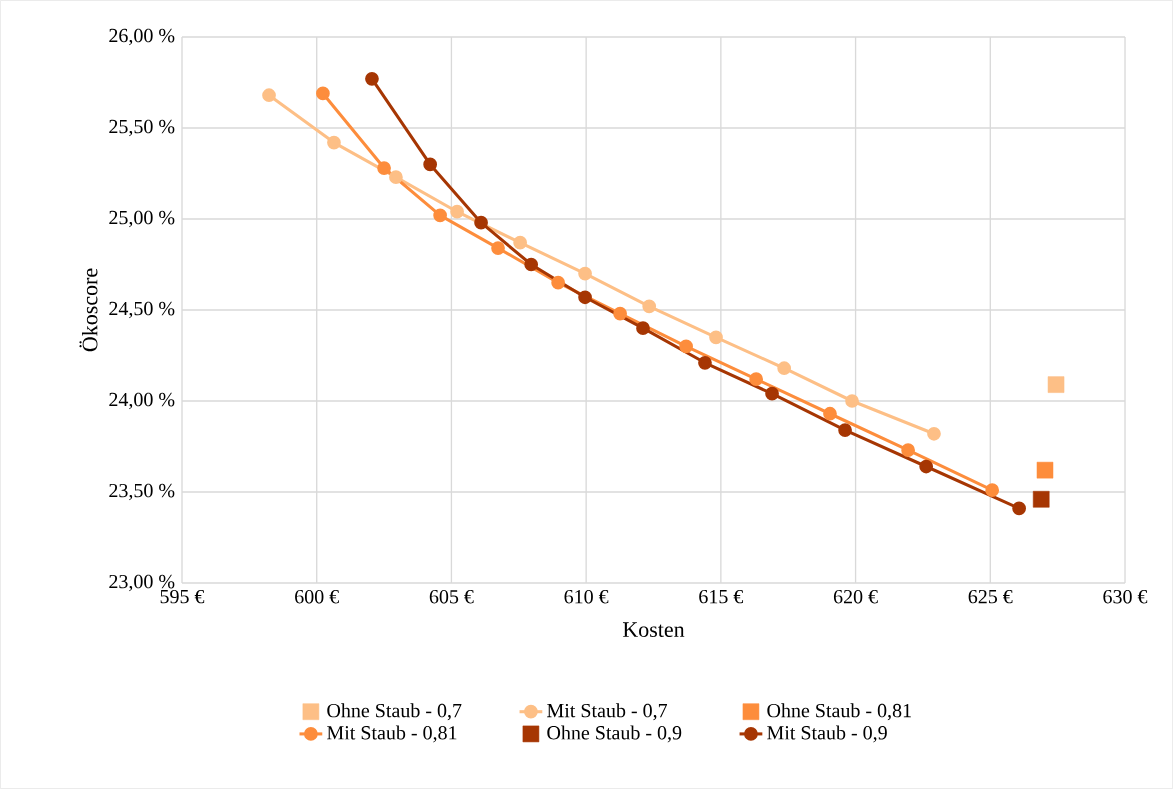  What do you see at coordinates (142, 492) in the screenshot?
I see `y-tick-label: 23,50 %` at bounding box center [142, 492].